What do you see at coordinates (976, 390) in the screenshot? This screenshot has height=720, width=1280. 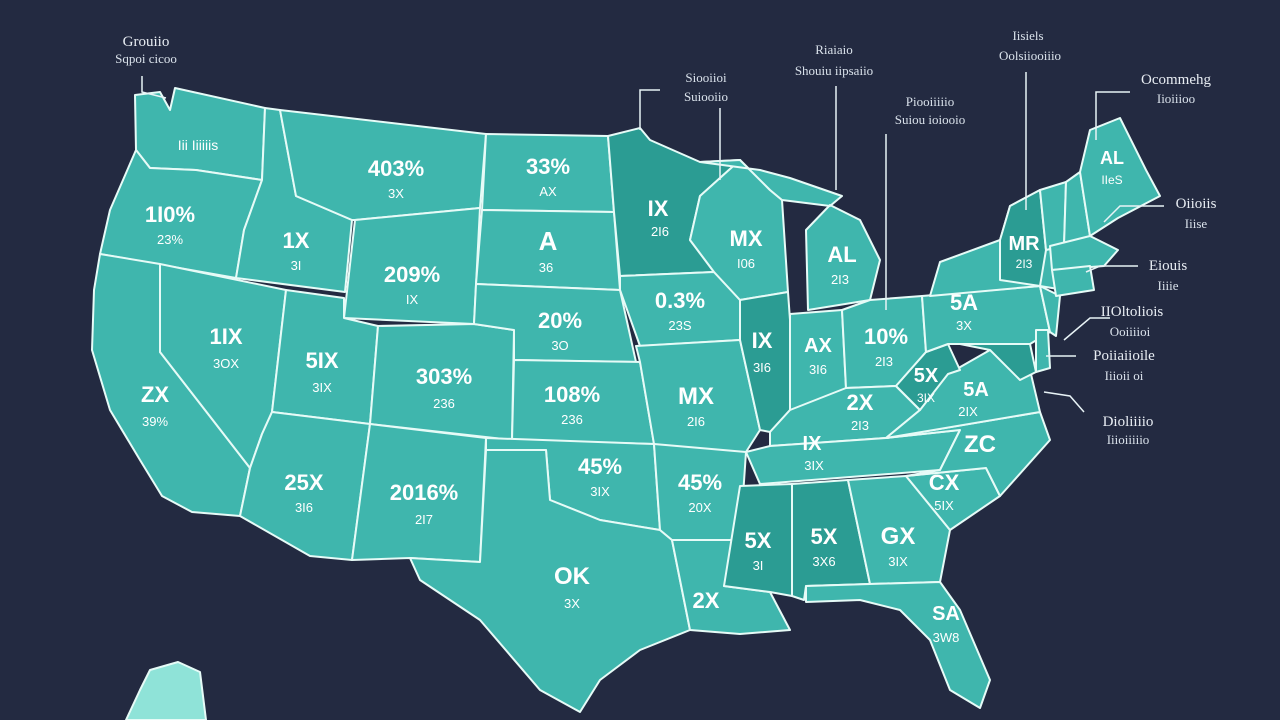 I see `label-va-main: 5A` at bounding box center [976, 390].